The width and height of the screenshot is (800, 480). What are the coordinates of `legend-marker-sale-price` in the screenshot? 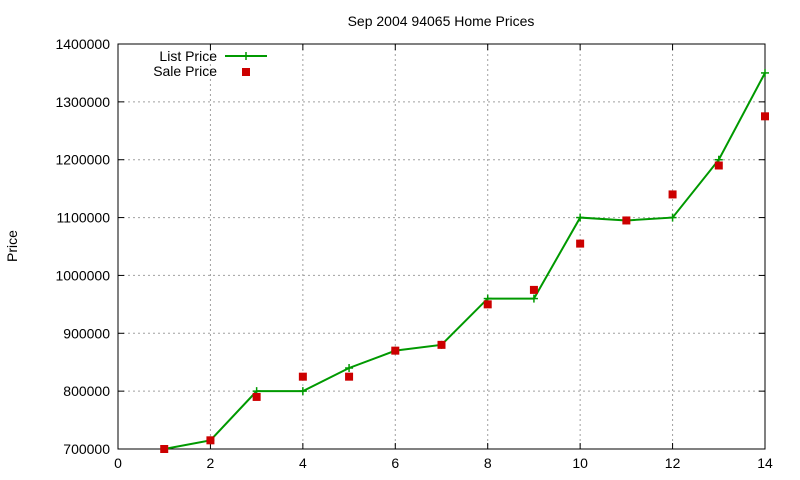 It's located at (246, 72).